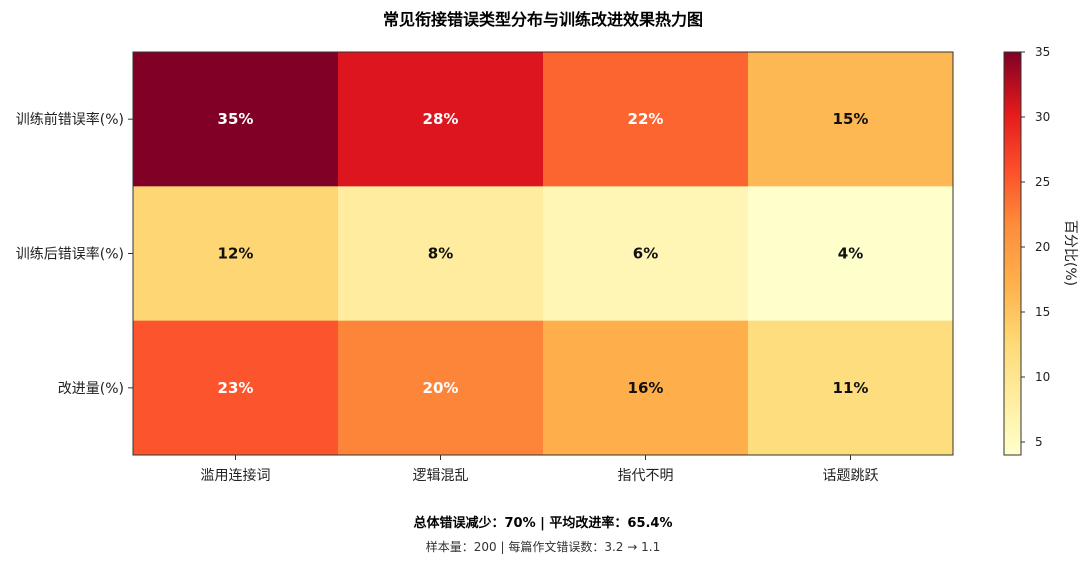 The image size is (1080, 566). I want to click on colorbar-tick-label: 30, so click(1042, 117).